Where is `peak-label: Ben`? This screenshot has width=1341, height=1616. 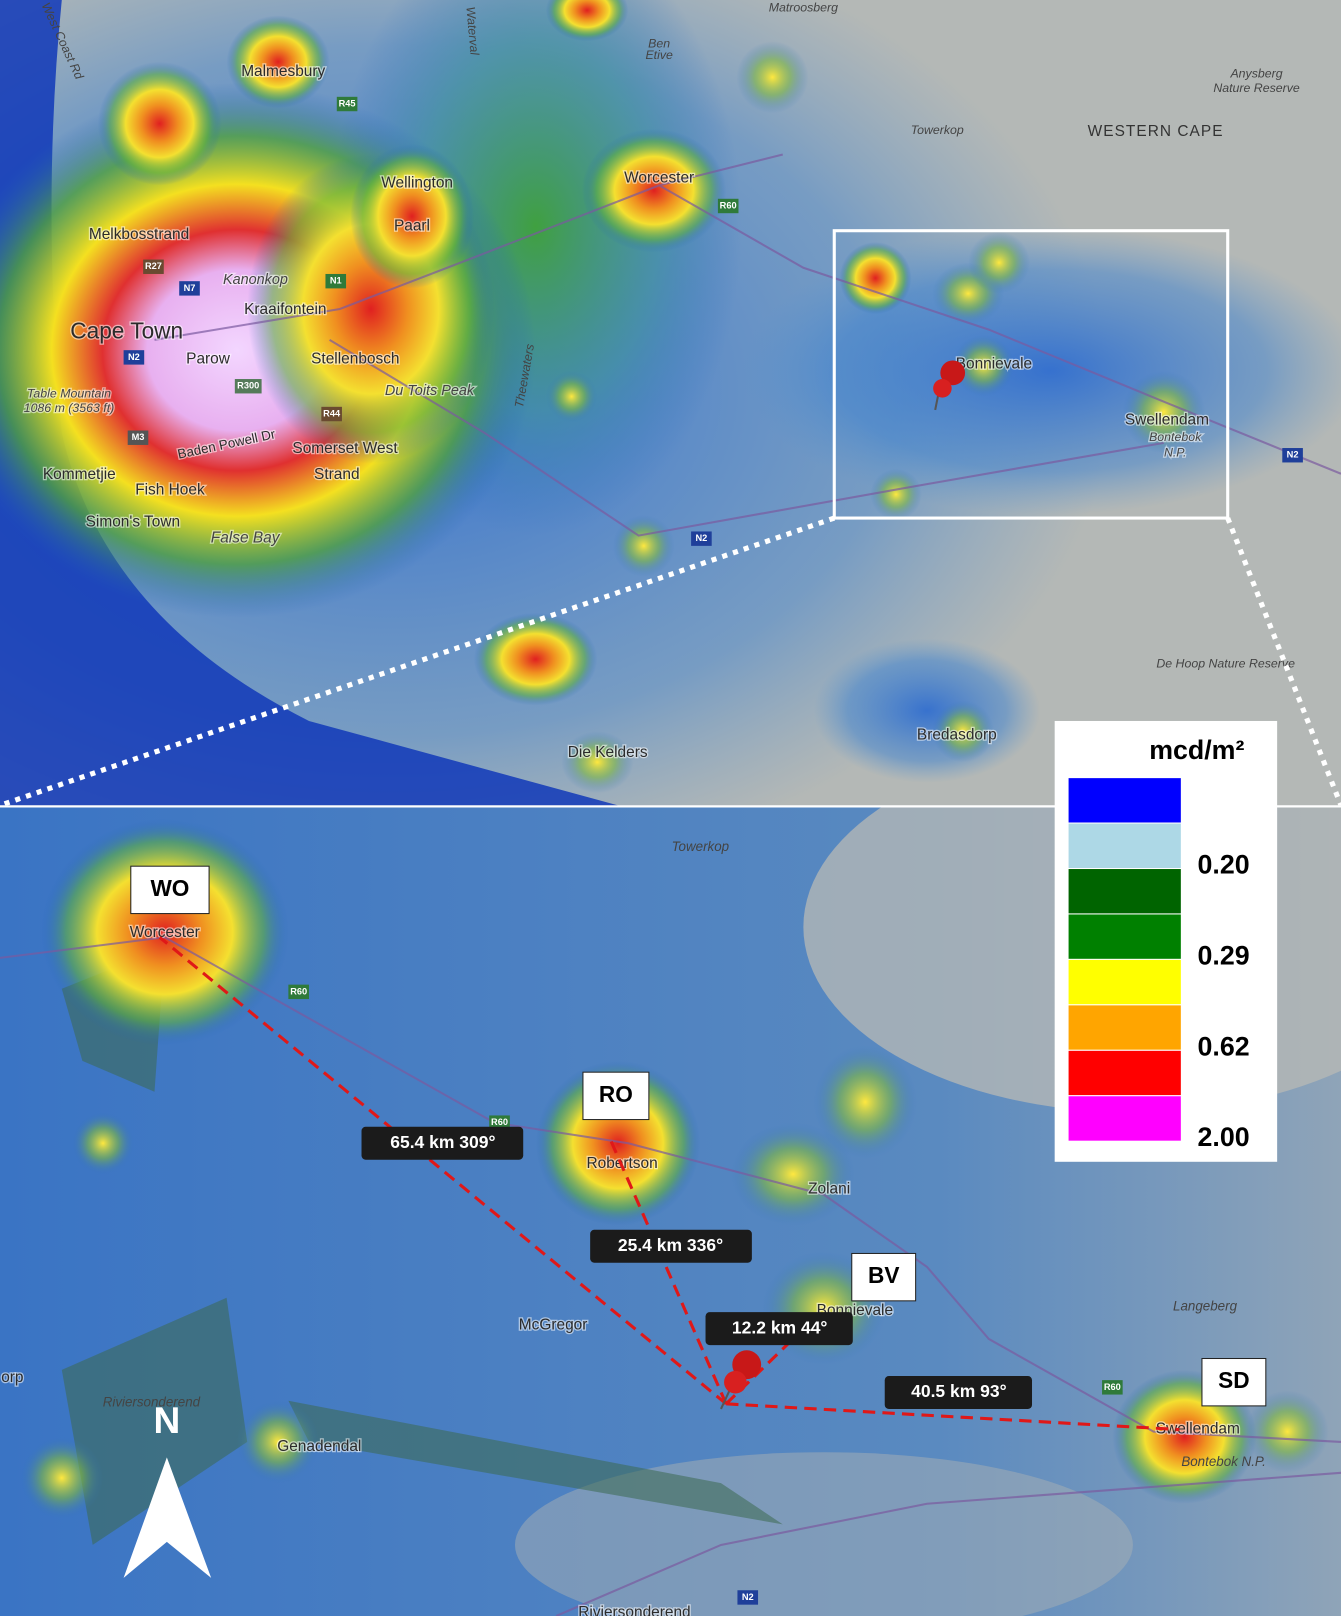 peak-label: Ben is located at coordinates (659, 44).